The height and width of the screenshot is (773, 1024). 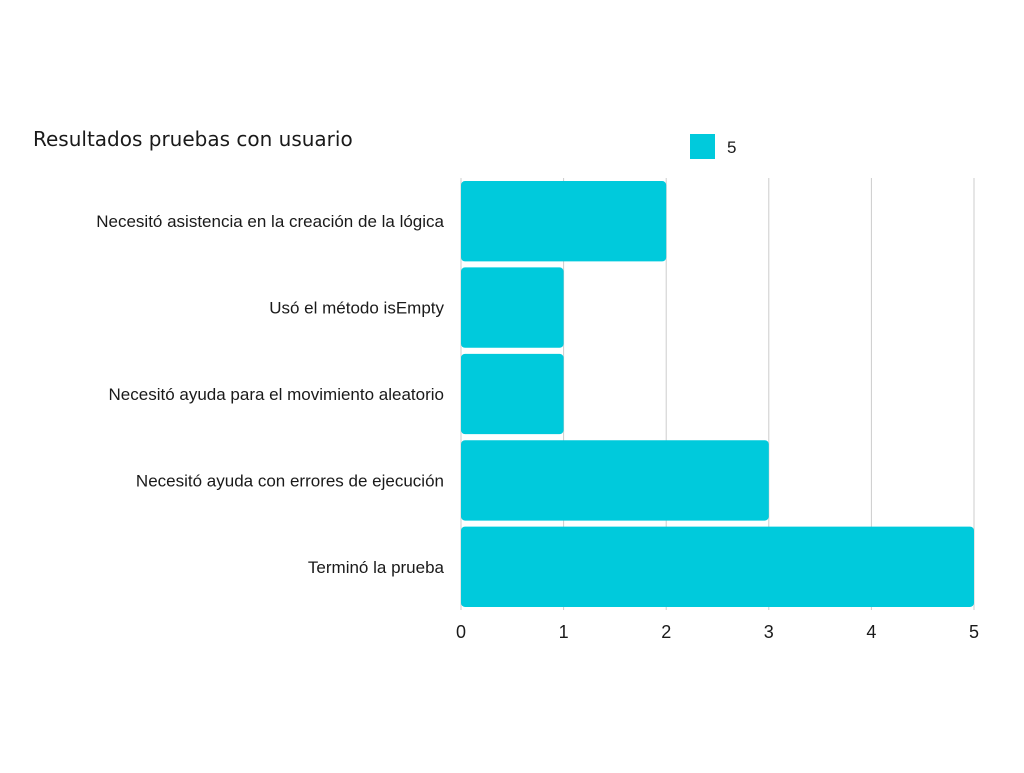 What do you see at coordinates (356, 308) in the screenshot?
I see `category-label: Usó el método isEmpty` at bounding box center [356, 308].